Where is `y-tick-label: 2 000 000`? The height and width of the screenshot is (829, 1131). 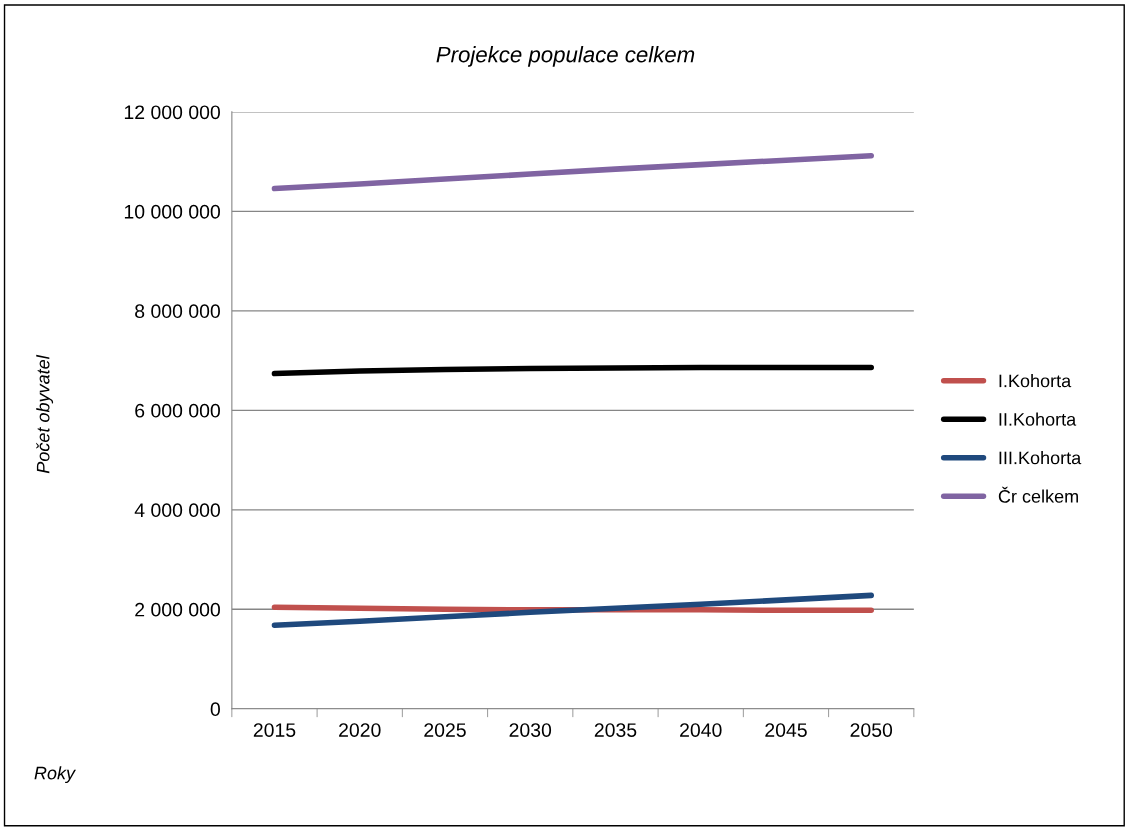 y-tick-label: 2 000 000 is located at coordinates (177, 609).